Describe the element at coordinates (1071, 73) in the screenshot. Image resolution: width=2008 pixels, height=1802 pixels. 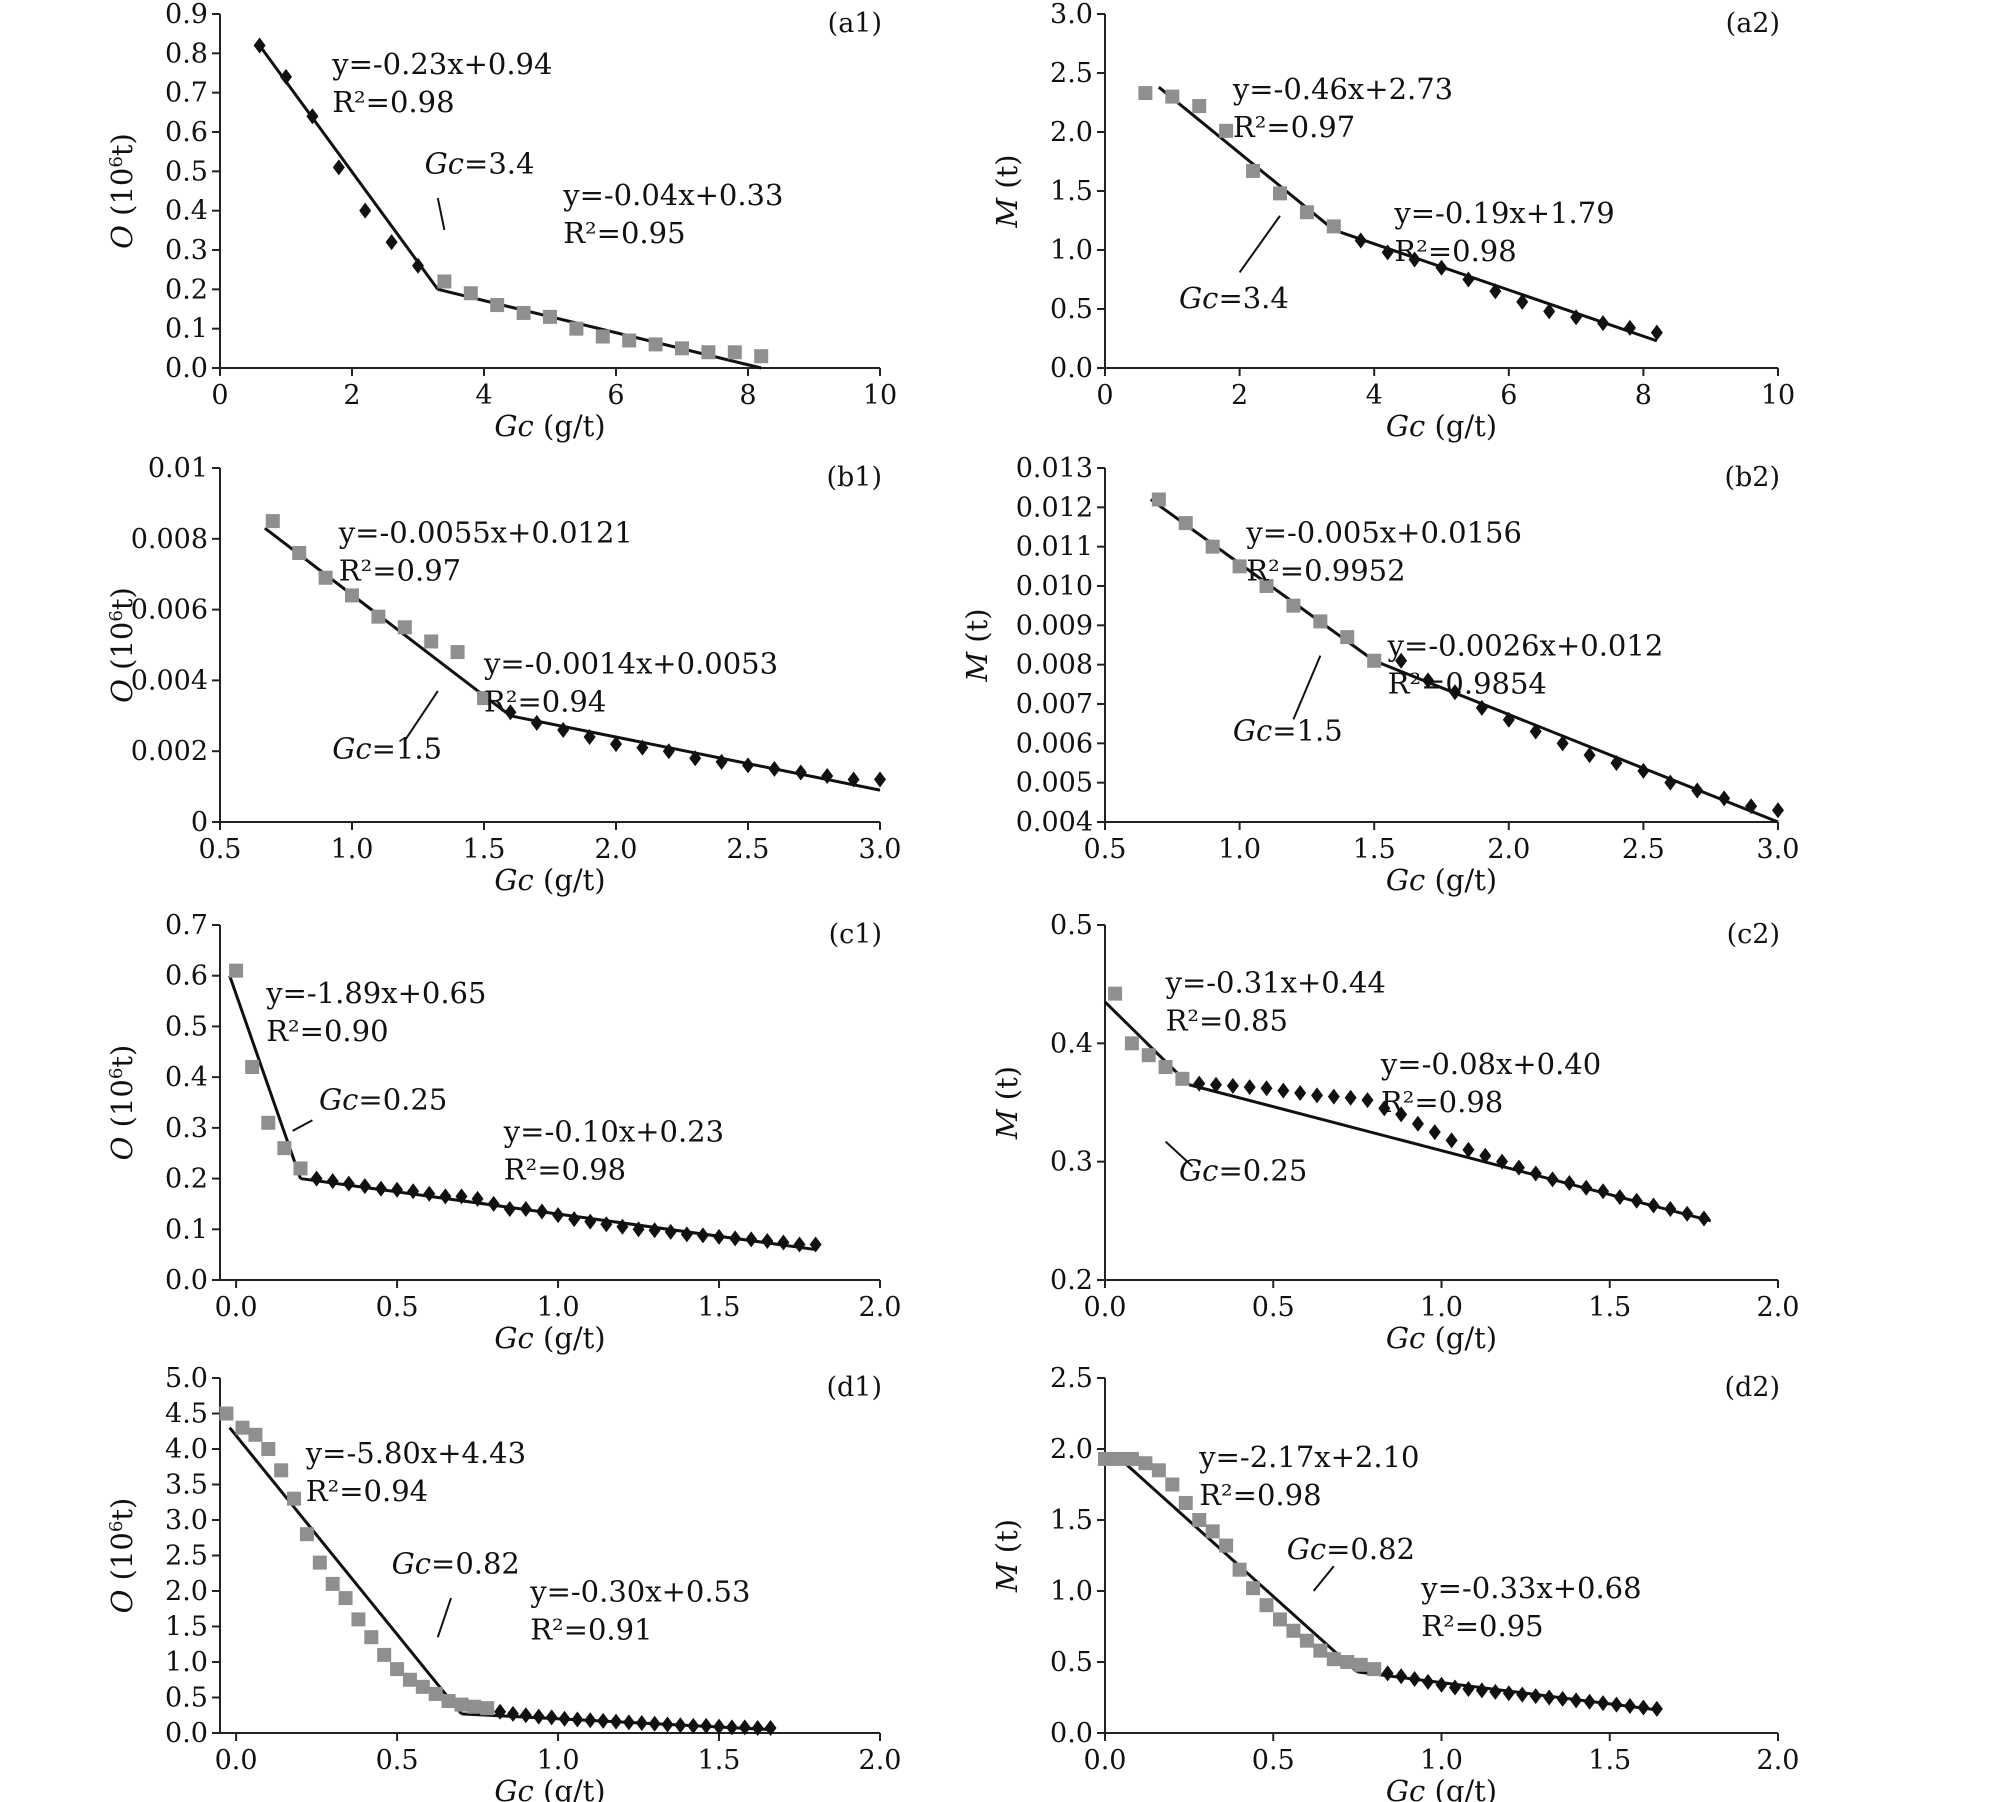
I see `y-tick-label: 2.5` at that location.